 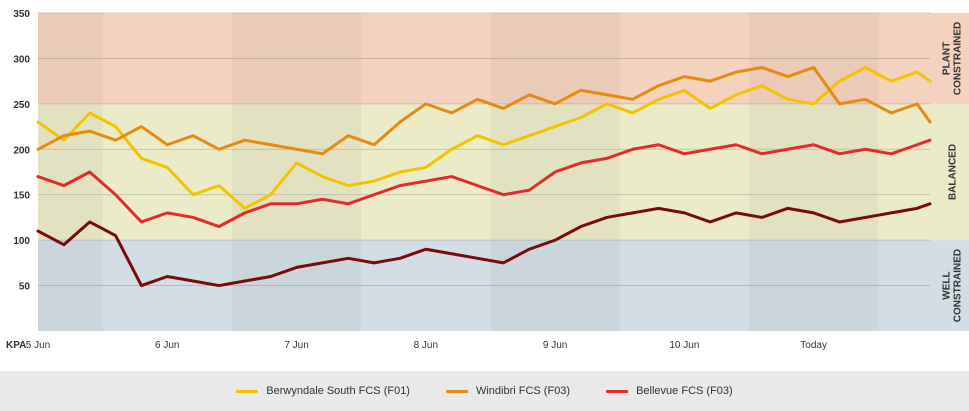 I want to click on legend-background, so click(x=484, y=391).